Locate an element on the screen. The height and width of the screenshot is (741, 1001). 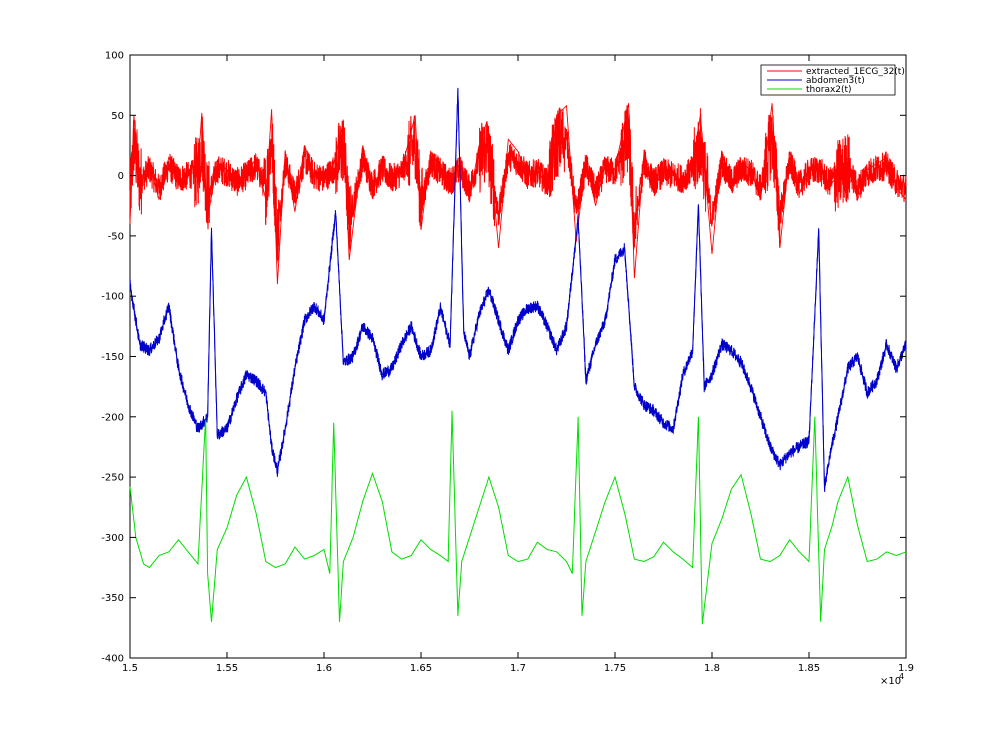
legend-label-2: abdomen3(t) is located at coordinates (835, 81).